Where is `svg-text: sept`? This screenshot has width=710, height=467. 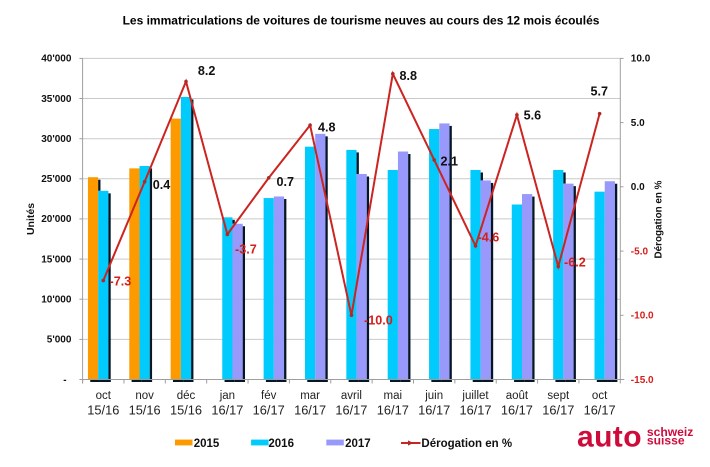
svg-text: sept is located at coordinates (558, 396).